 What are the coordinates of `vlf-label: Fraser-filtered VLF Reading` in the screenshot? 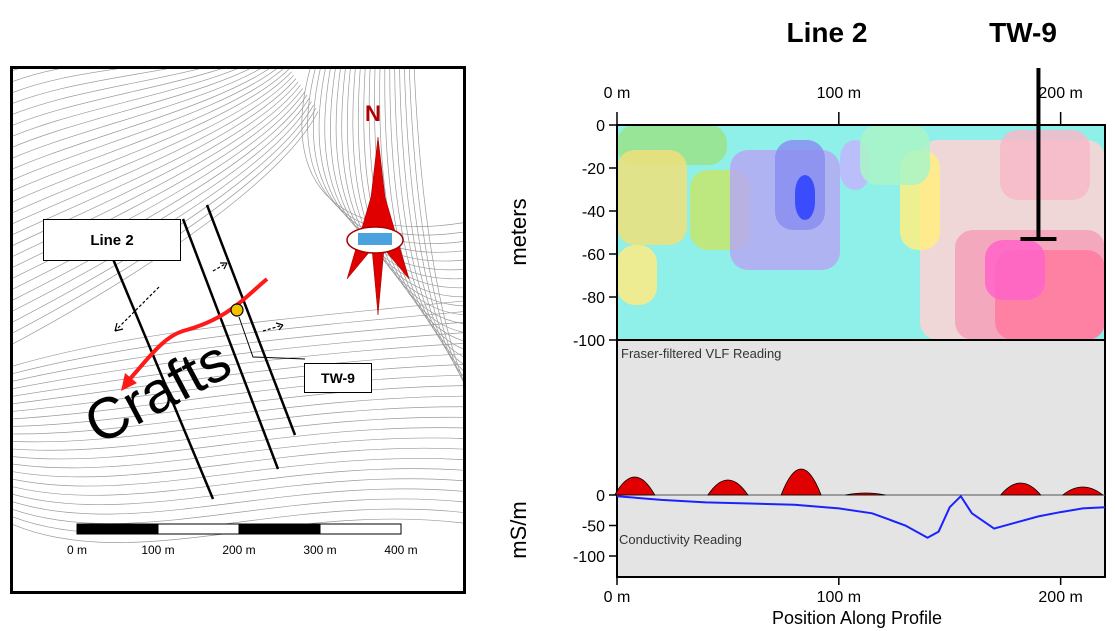 It's located at (701, 353).